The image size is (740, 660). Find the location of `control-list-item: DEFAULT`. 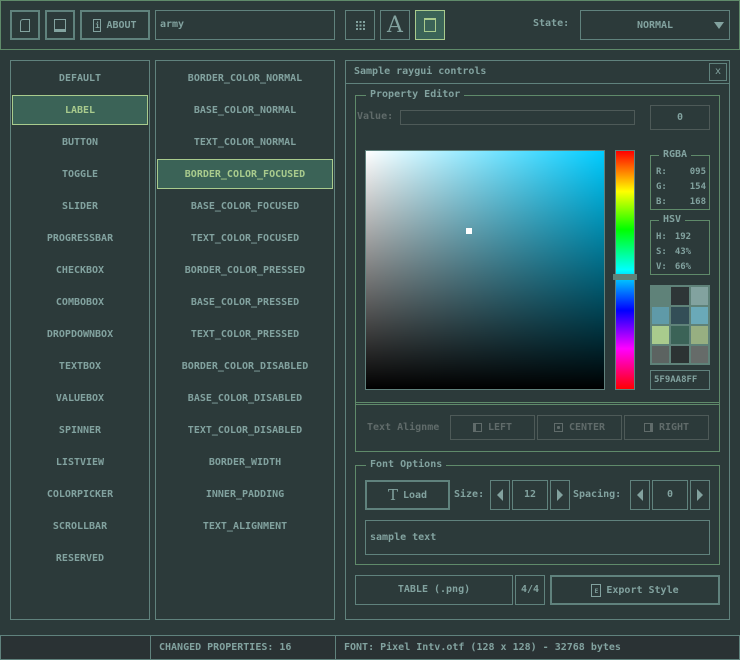

control-list-item: DEFAULT is located at coordinates (80, 78).